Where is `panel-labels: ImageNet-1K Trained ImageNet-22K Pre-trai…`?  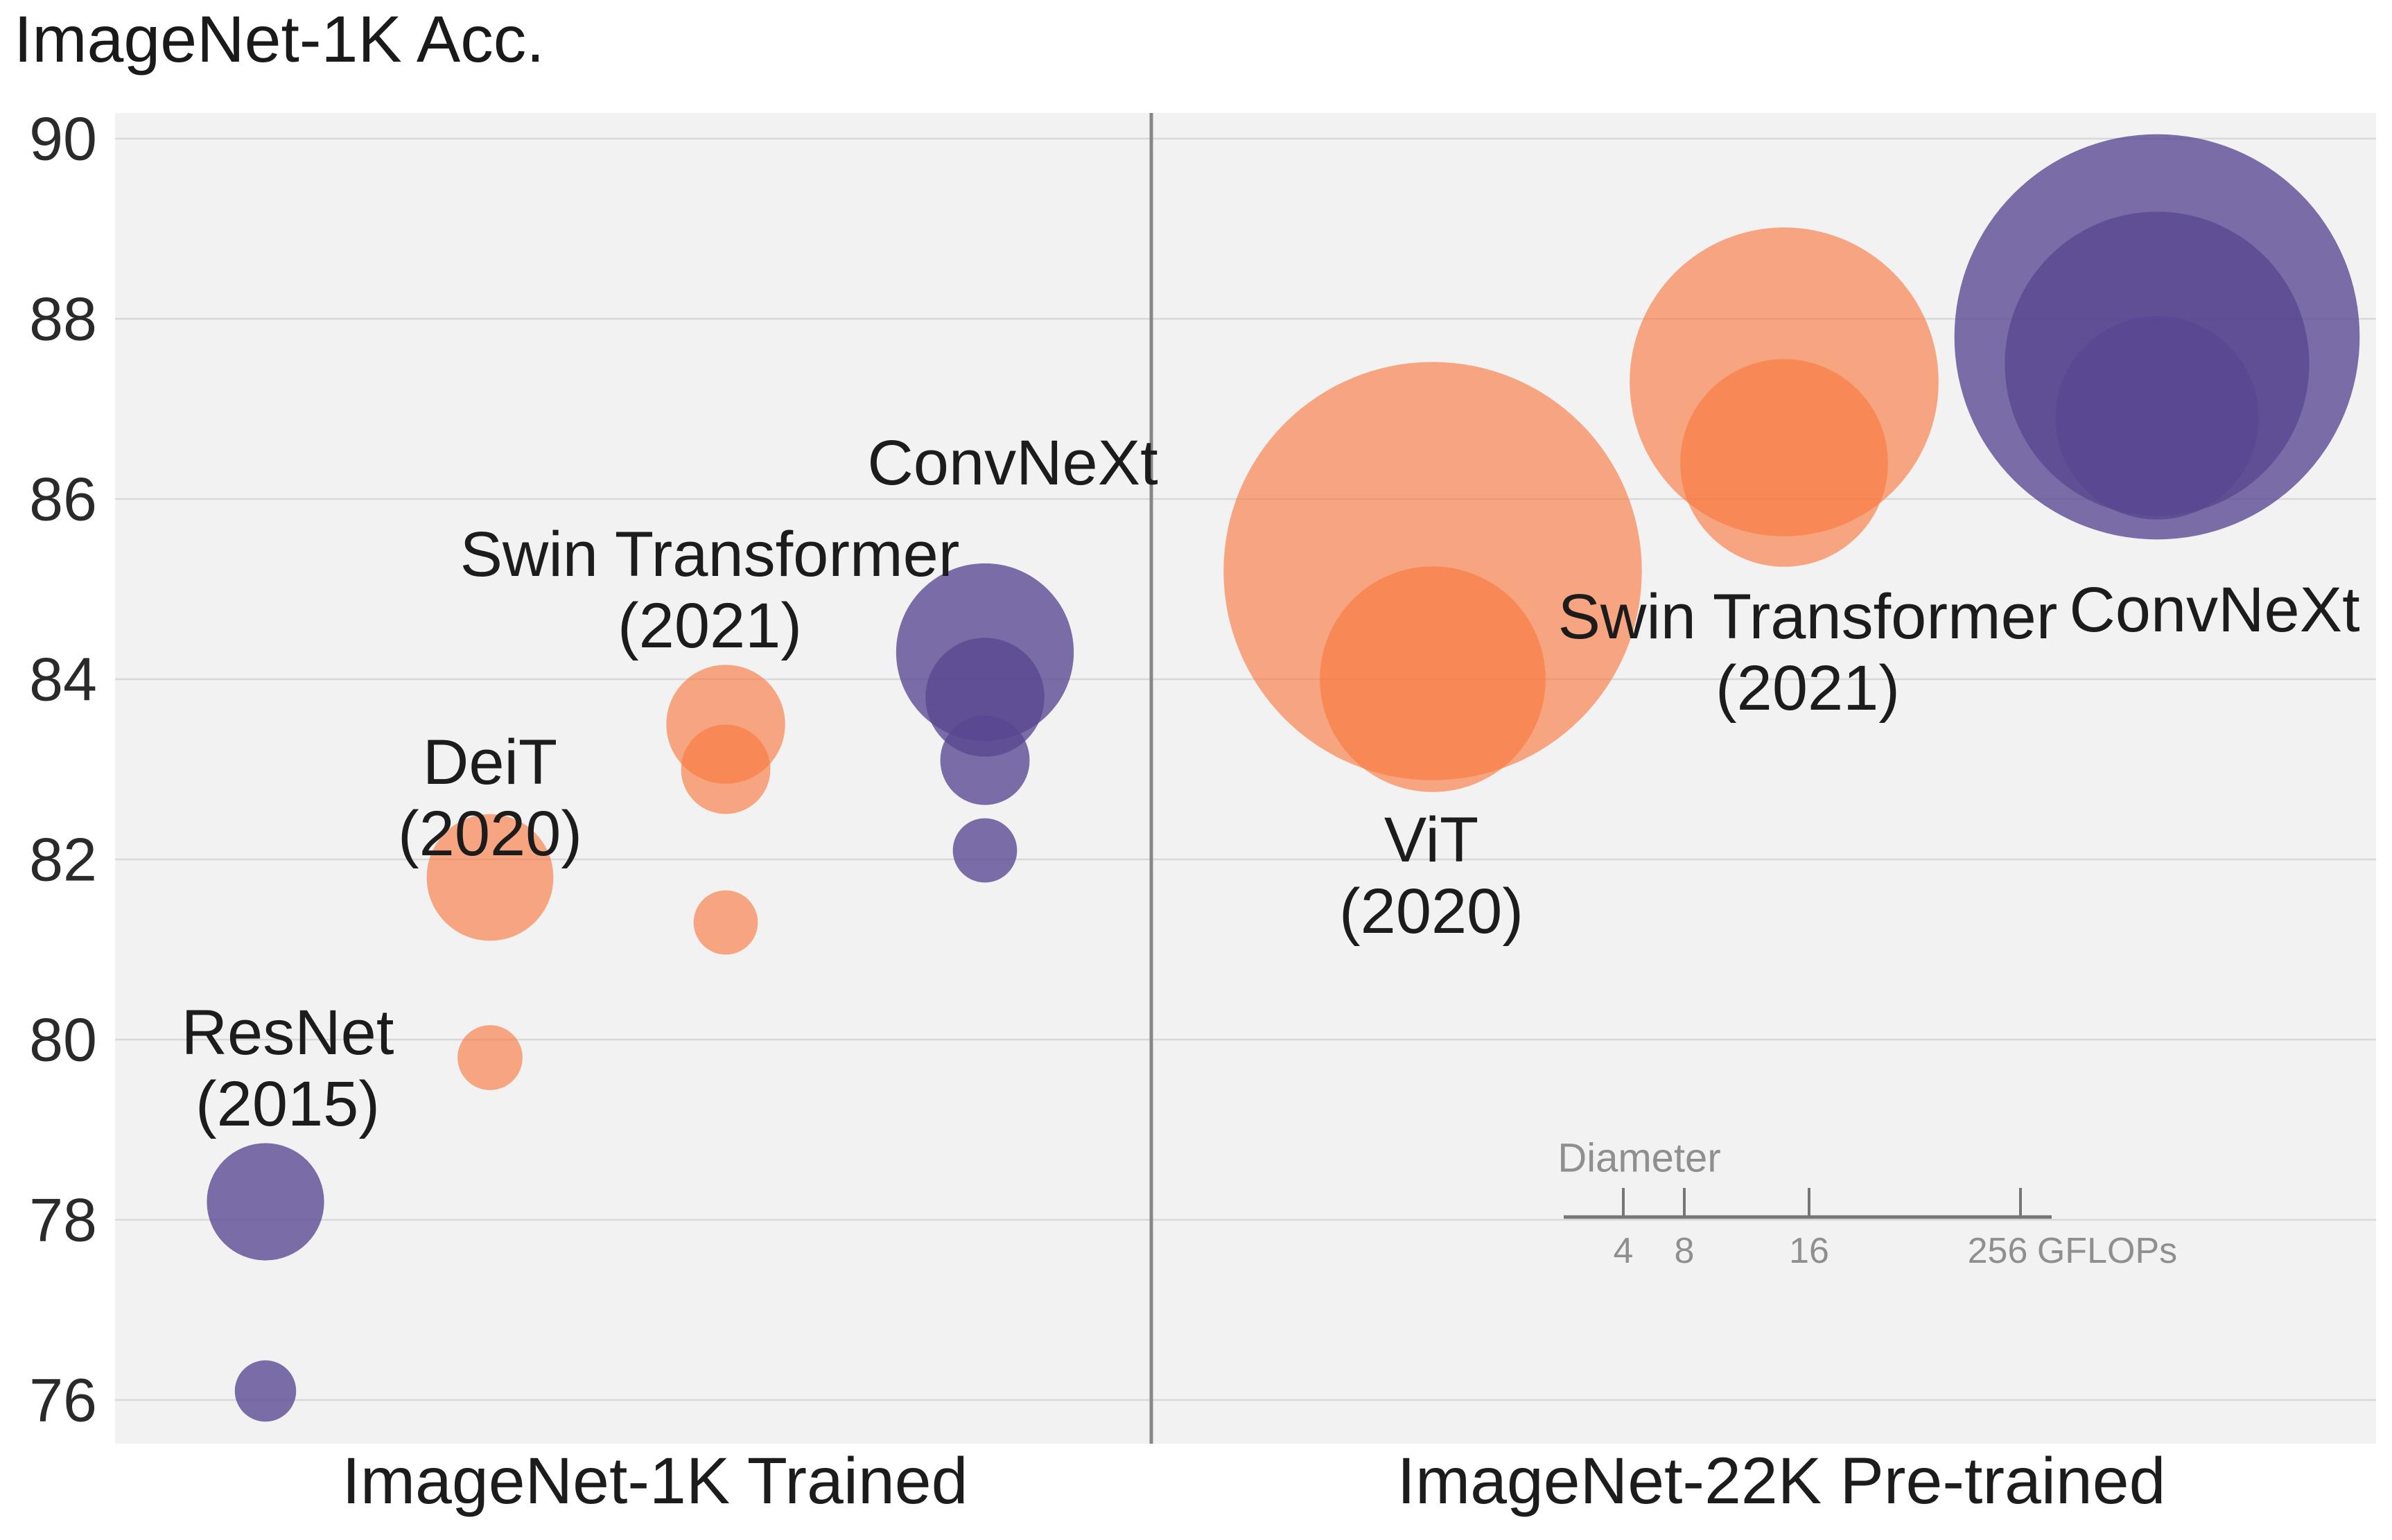
panel-labels: ImageNet-1K Trained ImageNet-22K Pre-trai… is located at coordinates (1254, 1481).